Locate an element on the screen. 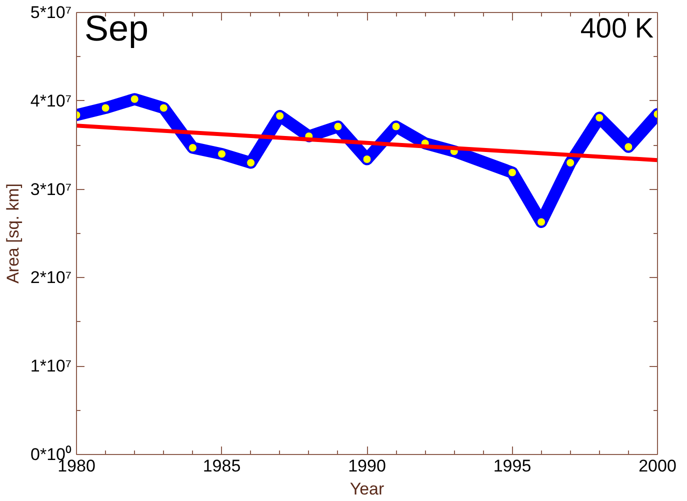 Image resolution: width=687 pixels, height=501 pixels. y-tick-label: 1*10⁷ is located at coordinates (51, 366).